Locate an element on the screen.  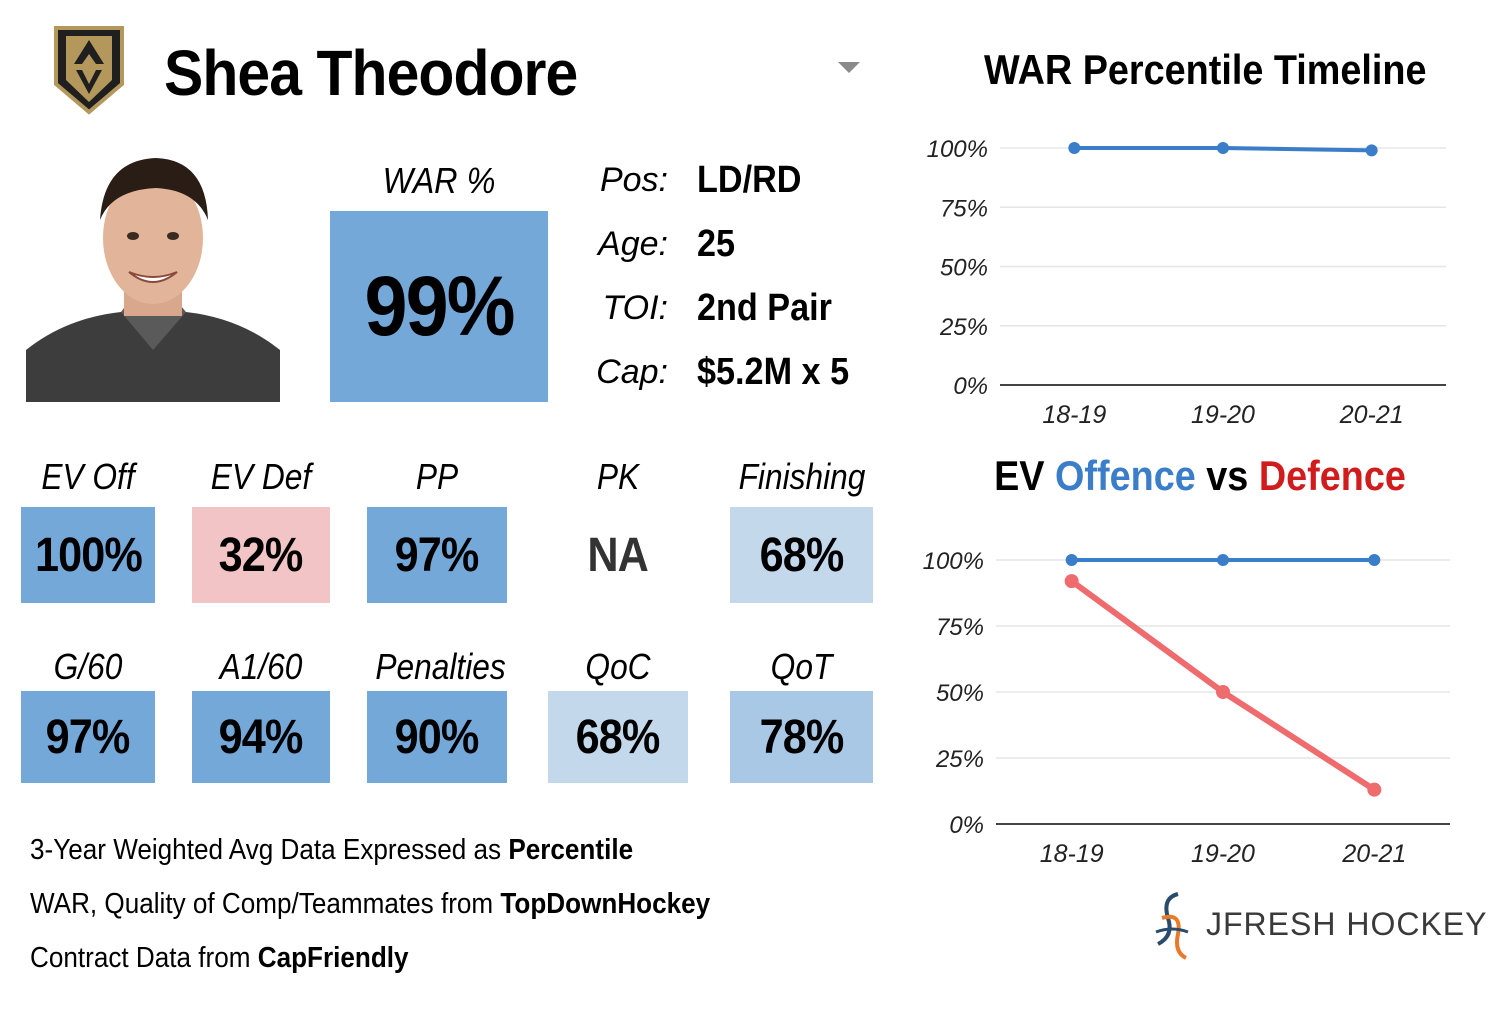
stat-box: 94% is located at coordinates (261, 737).